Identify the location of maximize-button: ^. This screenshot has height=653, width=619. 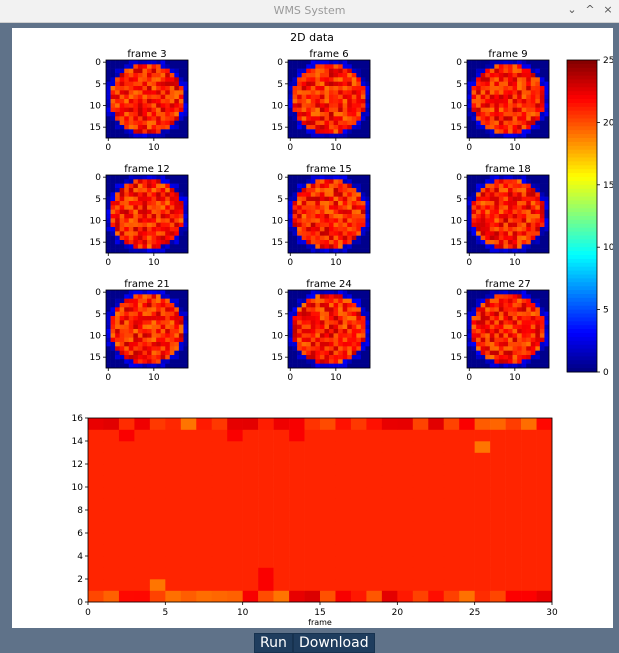
(590, 9).